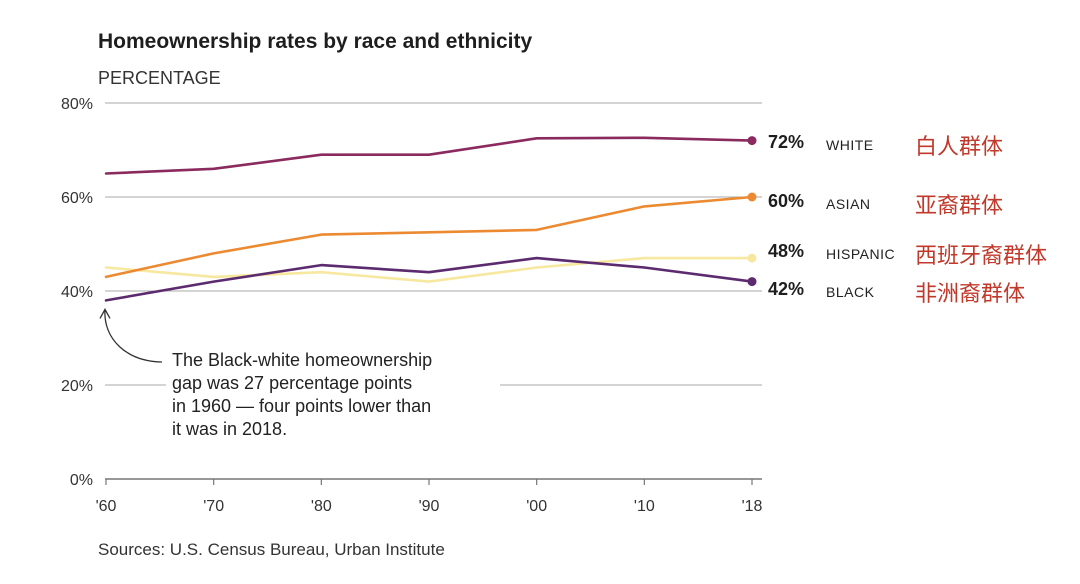 The width and height of the screenshot is (1080, 584). Describe the element at coordinates (752, 506) in the screenshot. I see `x-tick-label: '18` at that location.